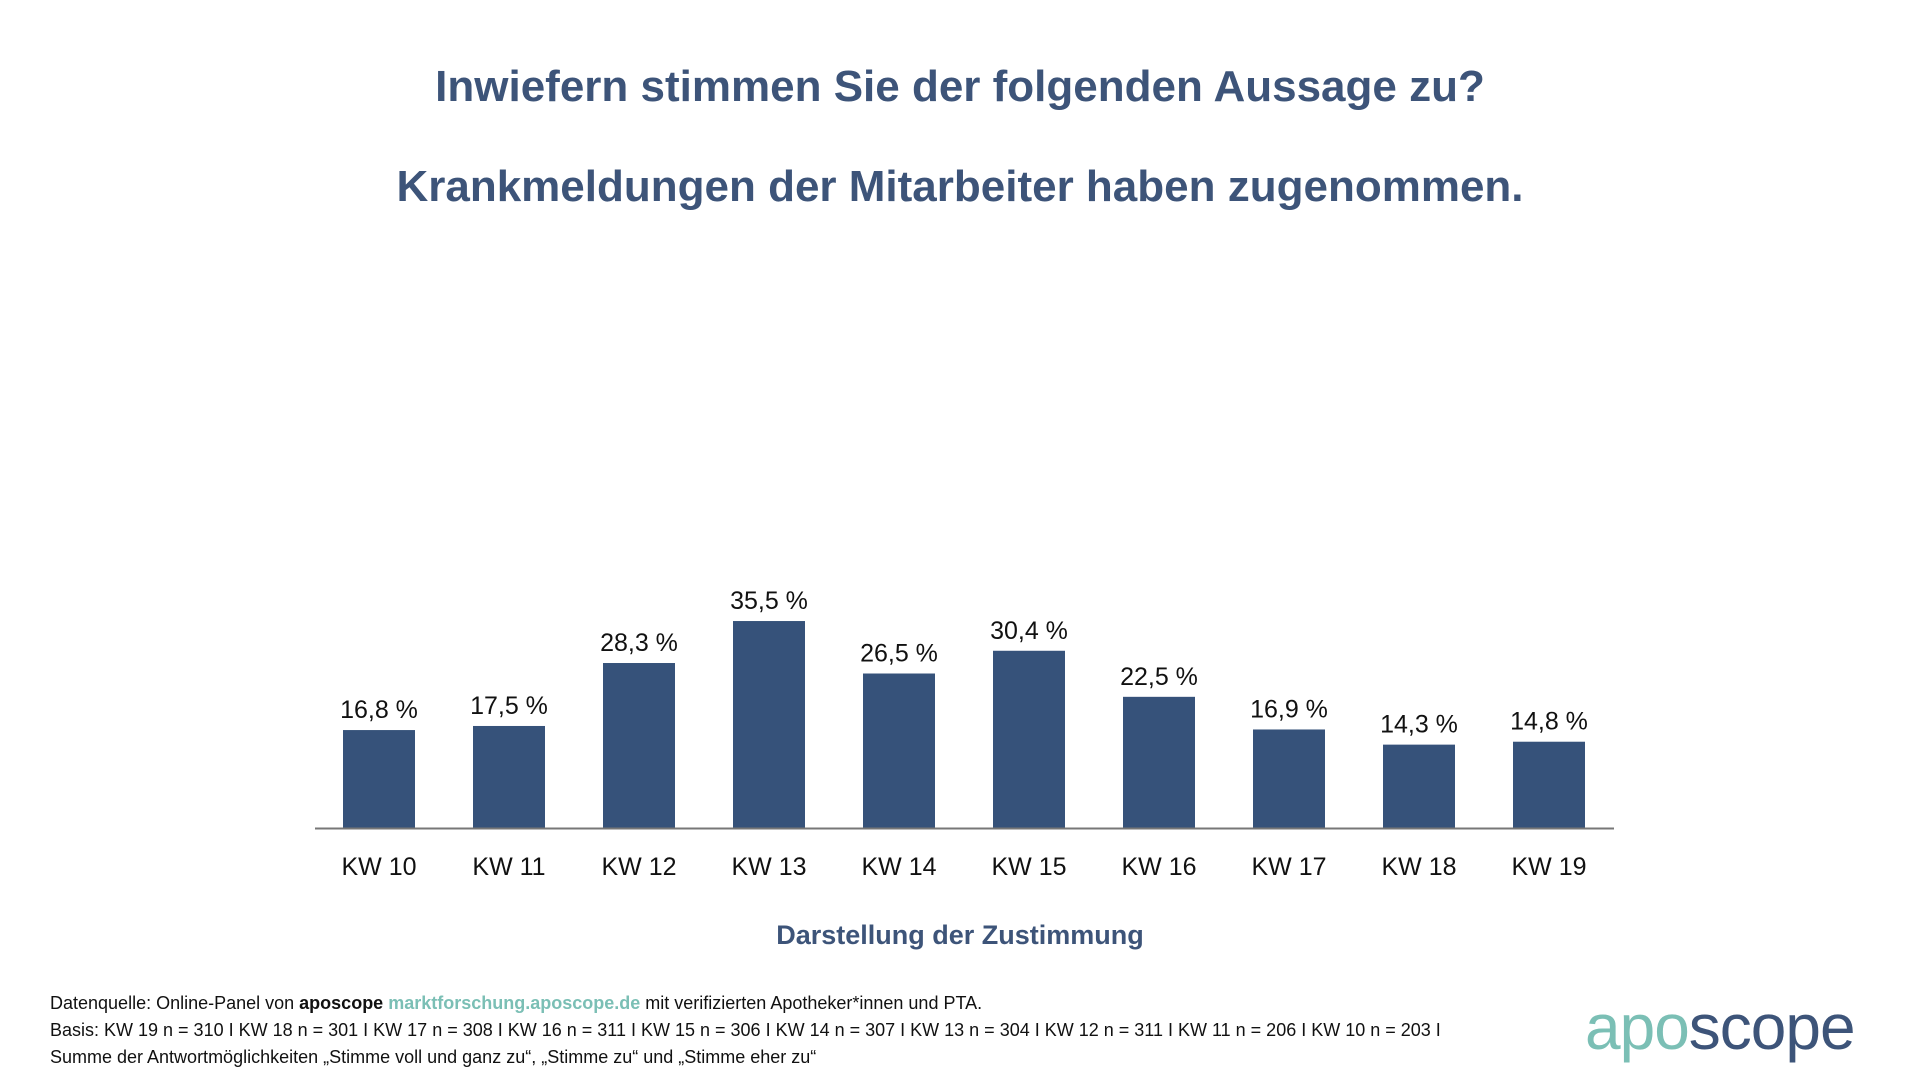  I want to click on aposcope-logo: aposcope, so click(1720, 1027).